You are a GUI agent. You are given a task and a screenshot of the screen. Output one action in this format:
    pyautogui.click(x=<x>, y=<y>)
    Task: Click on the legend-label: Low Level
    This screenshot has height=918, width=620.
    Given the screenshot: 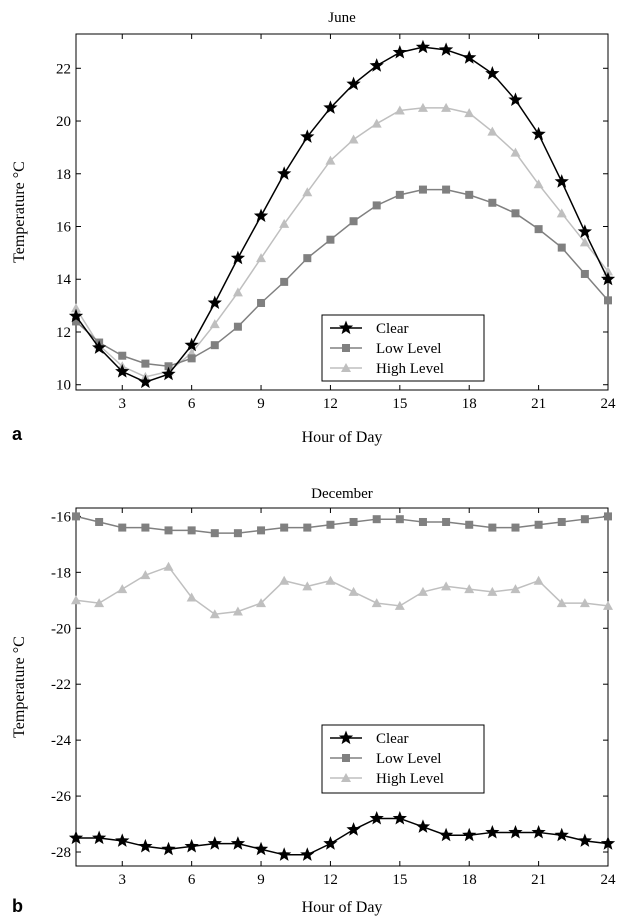 What is the action you would take?
    pyautogui.click(x=408, y=759)
    